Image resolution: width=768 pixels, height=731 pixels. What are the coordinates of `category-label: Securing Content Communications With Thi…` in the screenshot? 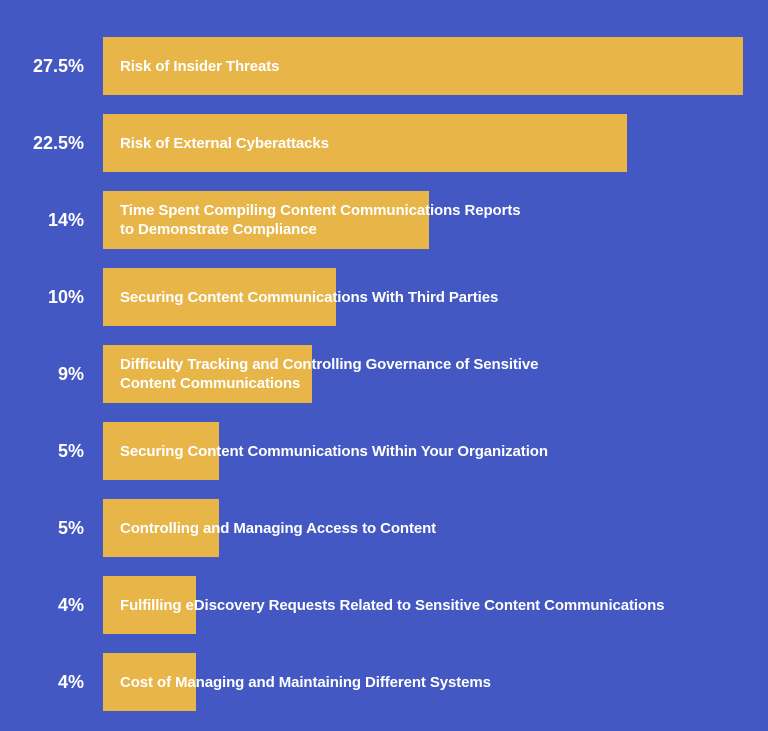 It's located at (309, 297).